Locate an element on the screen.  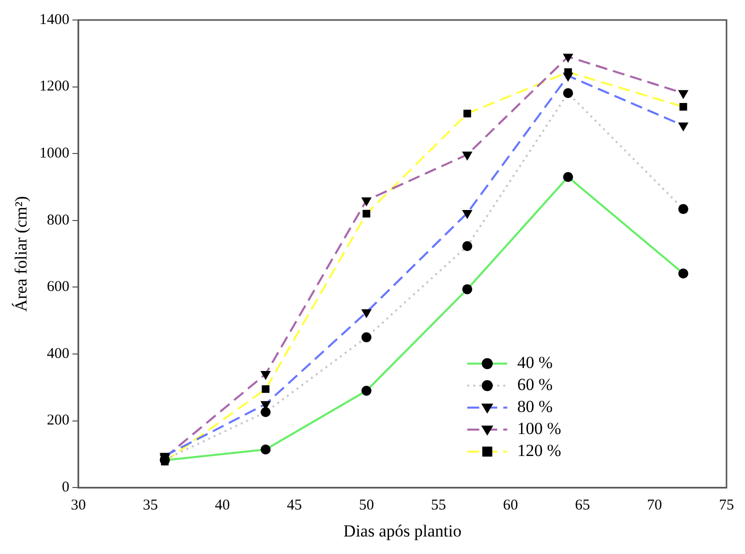
legend-label: 80 % is located at coordinates (535, 406).